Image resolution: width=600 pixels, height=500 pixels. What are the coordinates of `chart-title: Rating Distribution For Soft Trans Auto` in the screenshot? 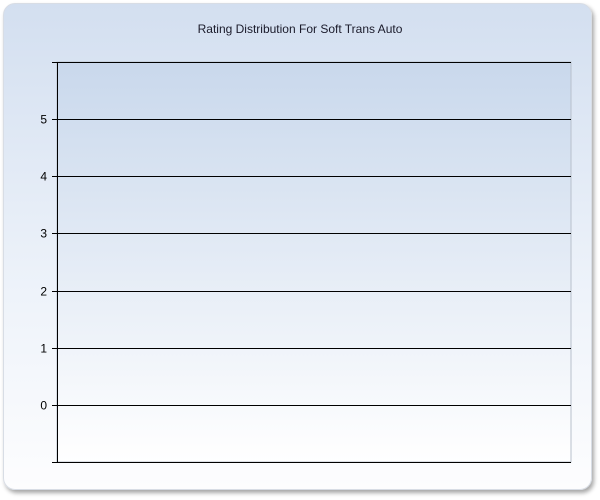 It's located at (300, 29).